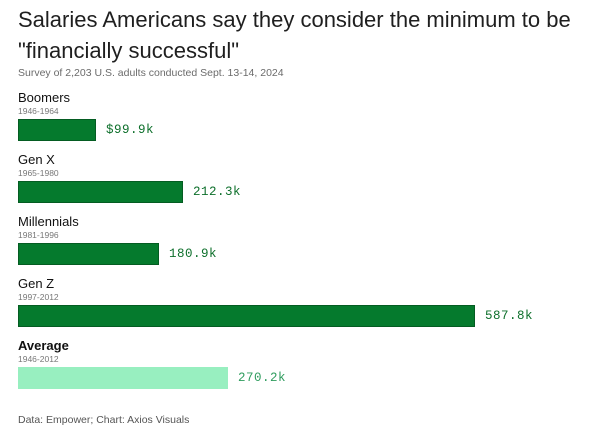  Describe the element at coordinates (38, 111) in the screenshot. I see `category-years-label: 1946-1964` at that location.